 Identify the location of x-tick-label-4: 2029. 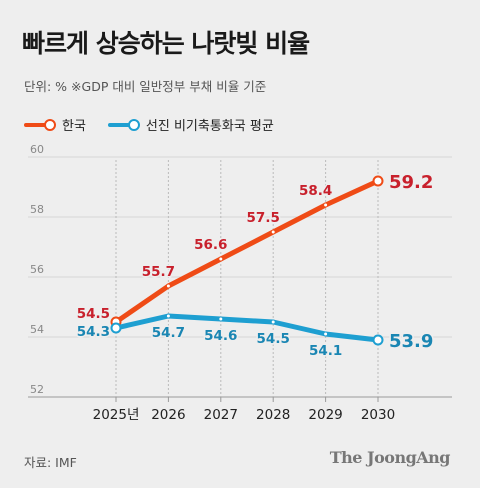
(325, 415).